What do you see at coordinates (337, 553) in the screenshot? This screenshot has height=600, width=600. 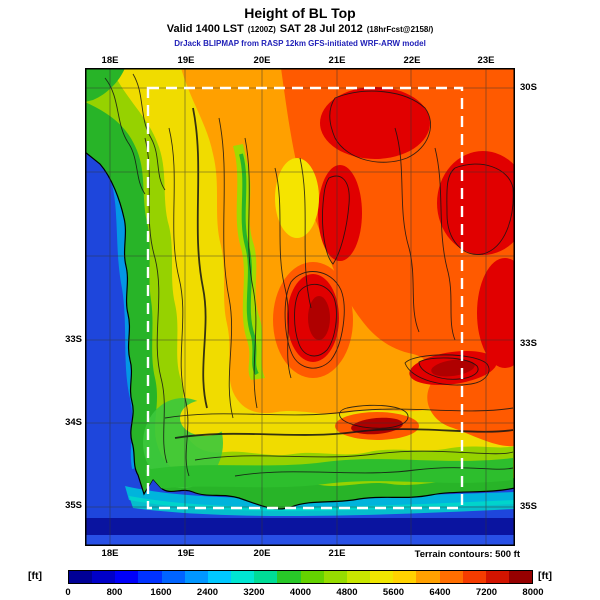 I see `bottom-axis-label: 21E` at bounding box center [337, 553].